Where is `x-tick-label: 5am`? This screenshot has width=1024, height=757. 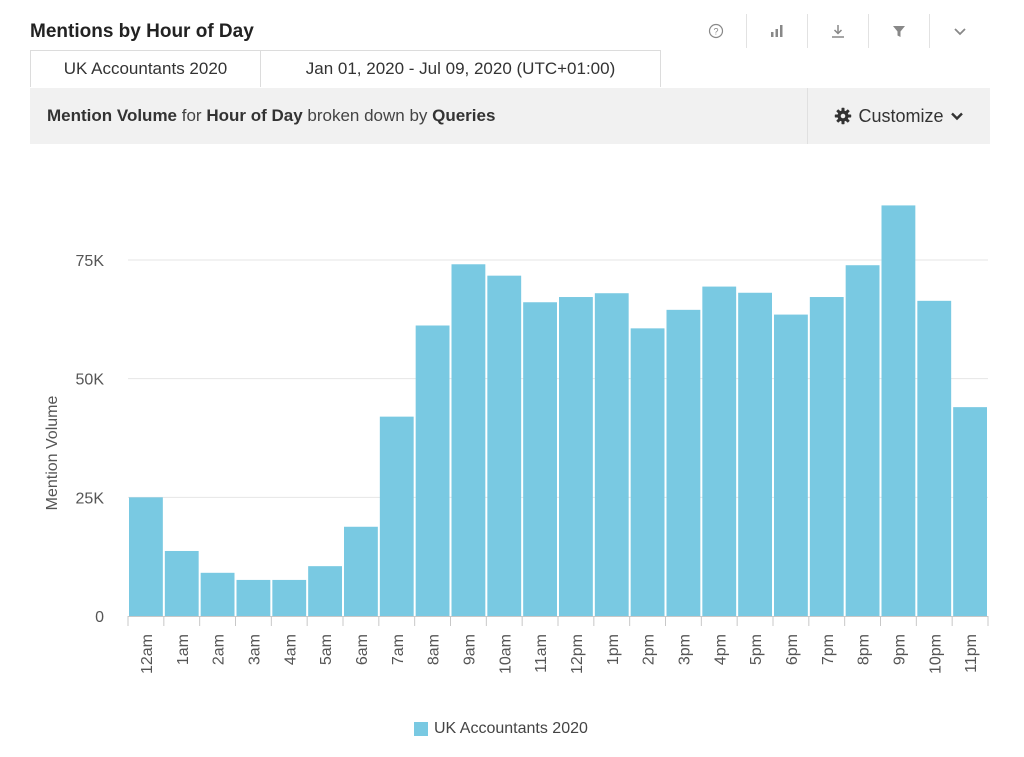
x-tick-label: 5am is located at coordinates (326, 649).